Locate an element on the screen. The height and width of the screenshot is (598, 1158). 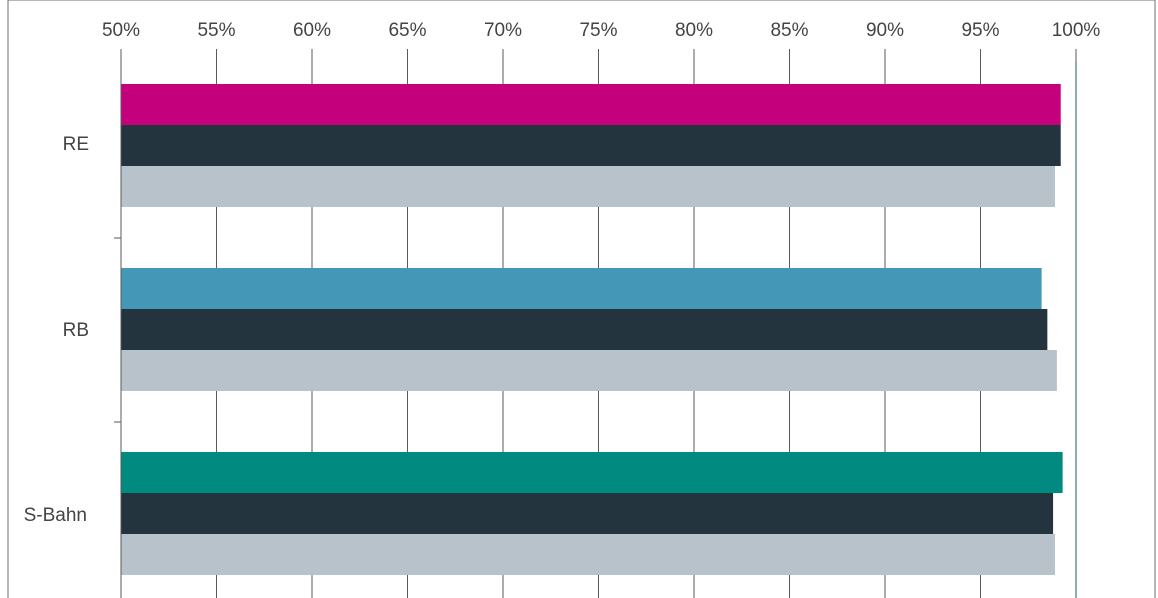
x-tick-label: 50% is located at coordinates (121, 30).